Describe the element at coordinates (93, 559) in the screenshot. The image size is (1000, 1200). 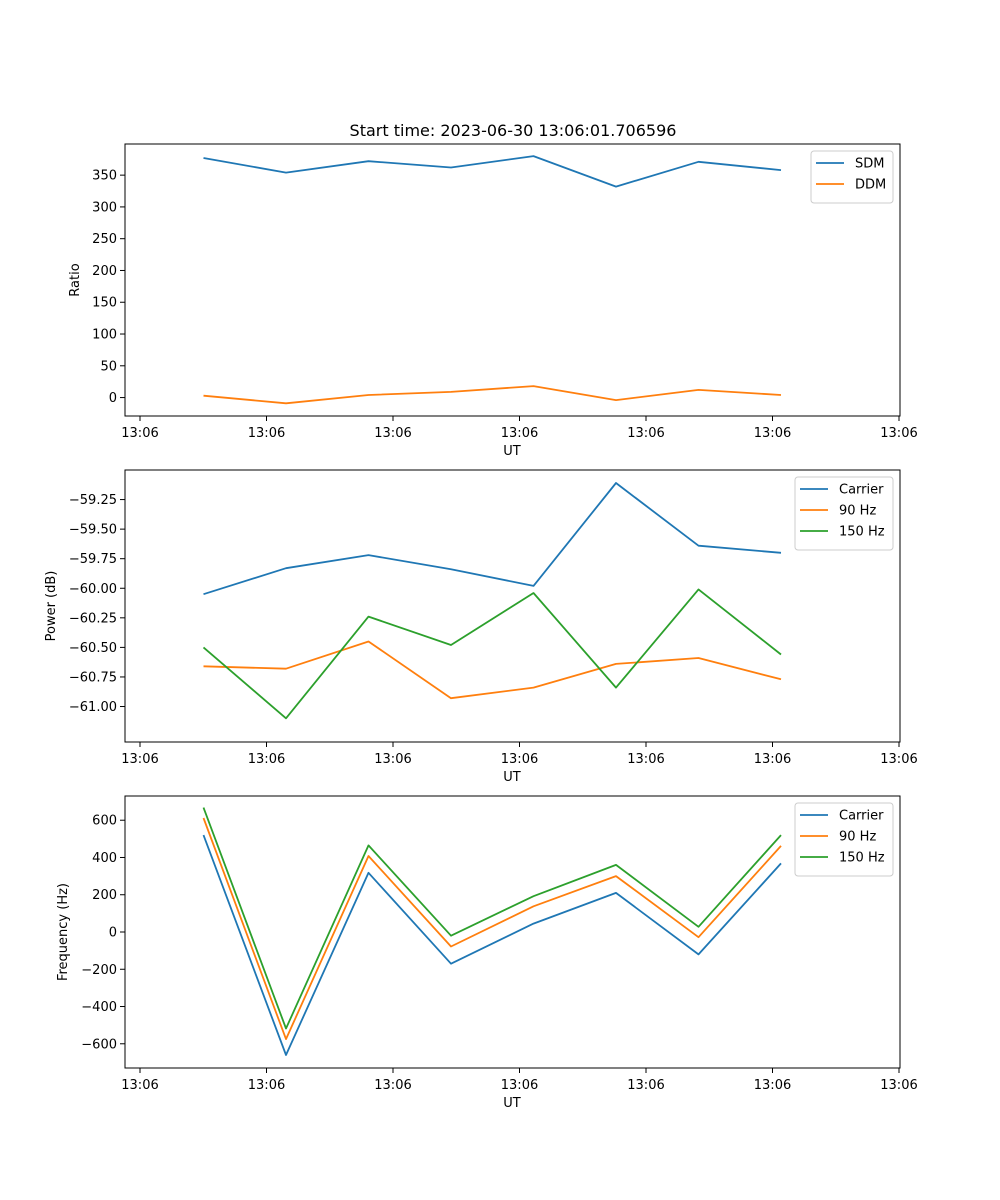
I see `y-tick-label: −59.75` at that location.